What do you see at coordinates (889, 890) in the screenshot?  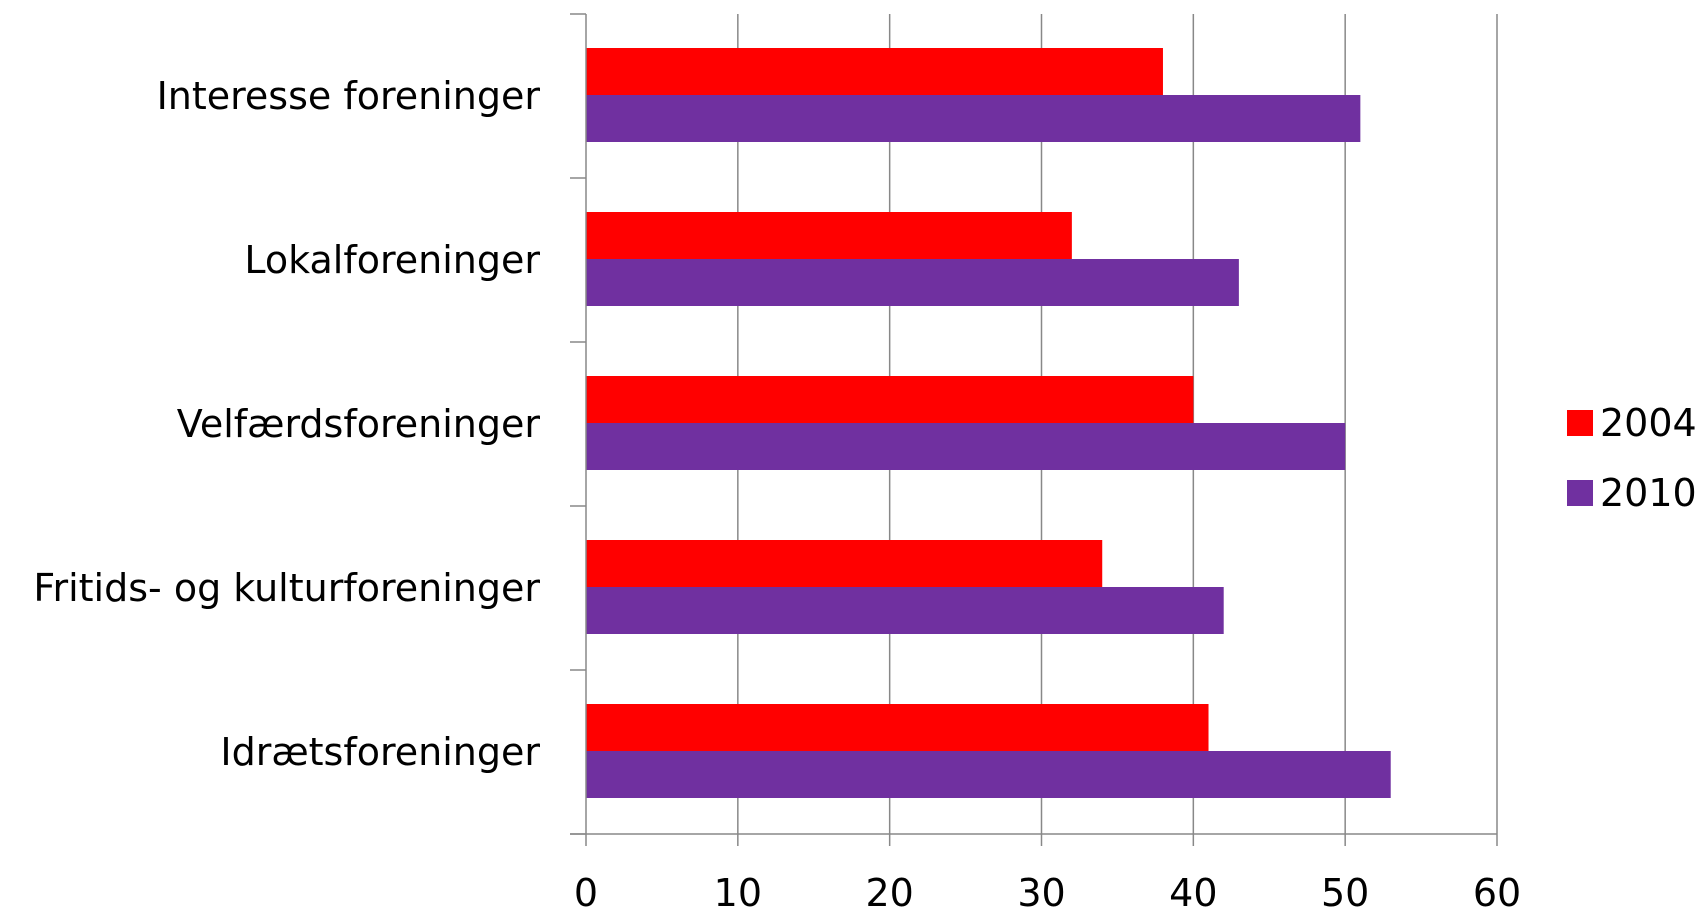 I see `x-tick-label: 20` at bounding box center [889, 890].